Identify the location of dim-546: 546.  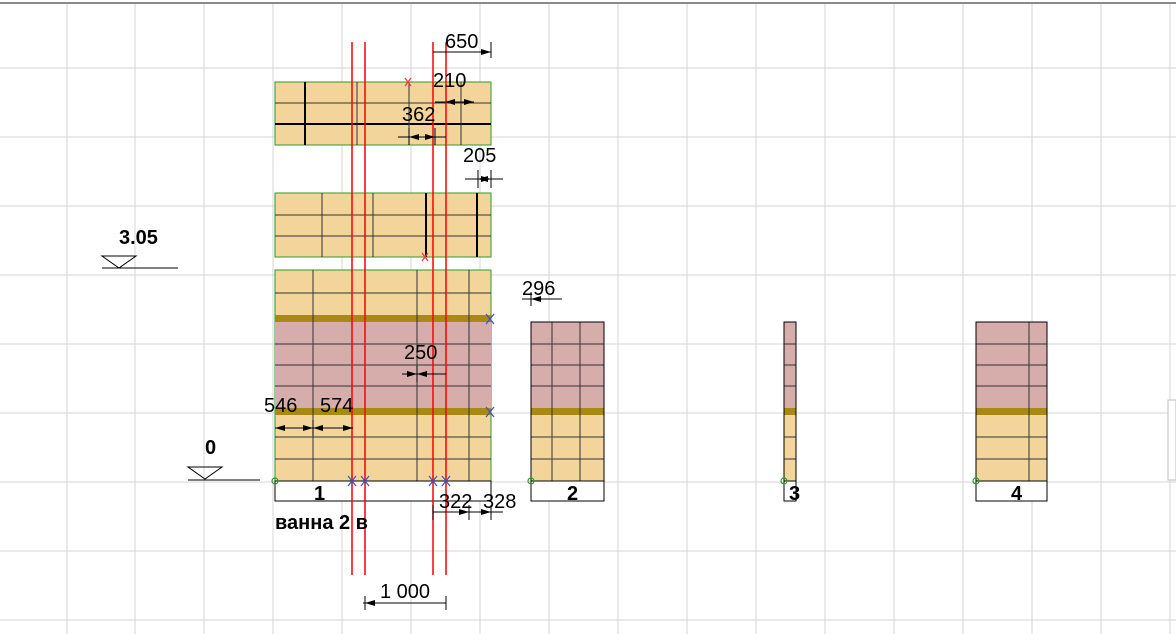
(280, 406).